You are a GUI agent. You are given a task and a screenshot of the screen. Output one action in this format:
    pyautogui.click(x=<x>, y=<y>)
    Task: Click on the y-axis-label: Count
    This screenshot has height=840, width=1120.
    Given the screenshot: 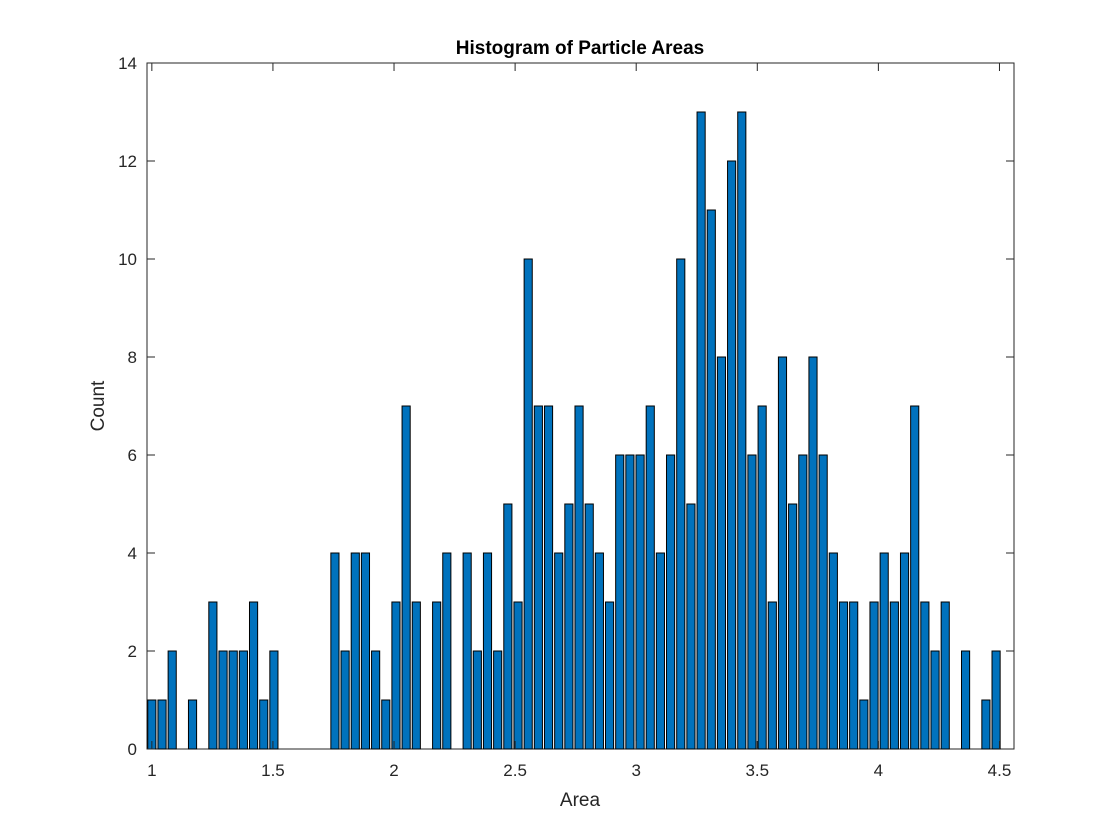 What is the action you would take?
    pyautogui.click(x=98, y=405)
    